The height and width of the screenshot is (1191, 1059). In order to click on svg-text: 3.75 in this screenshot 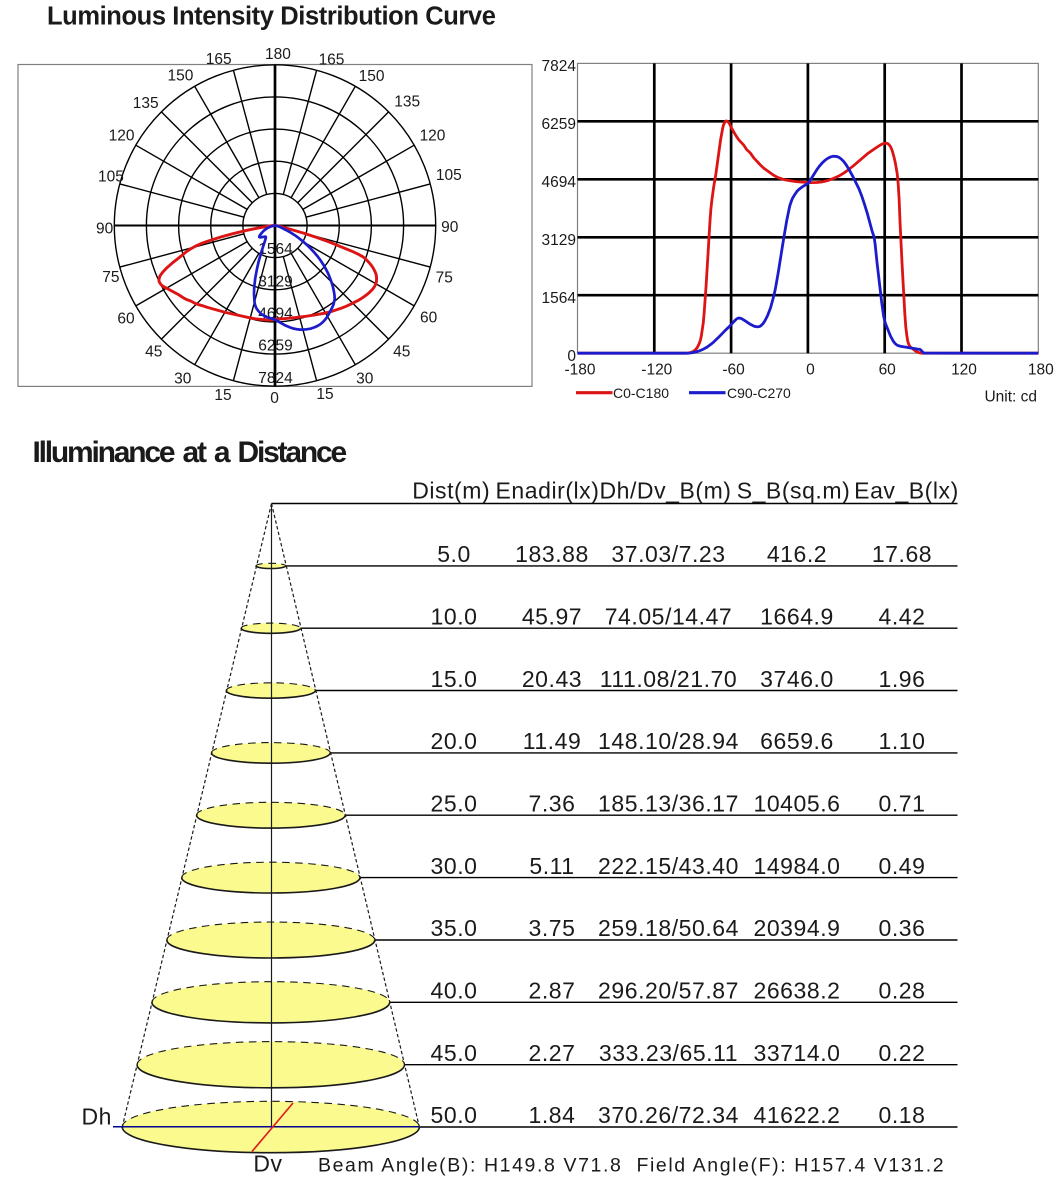, I will do `click(552, 928)`.